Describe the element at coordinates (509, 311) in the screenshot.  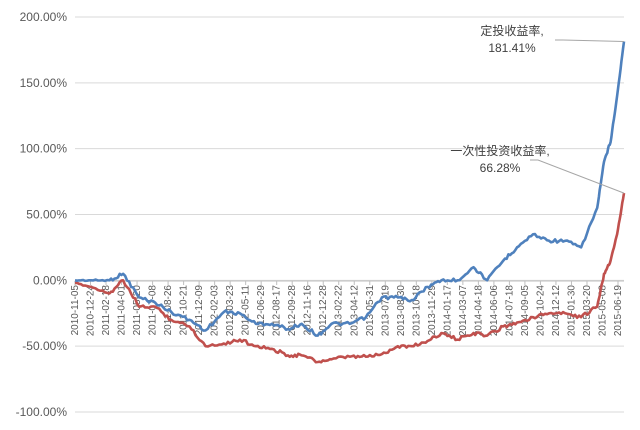
I see `x-tick-label: 2014-07-18` at that location.